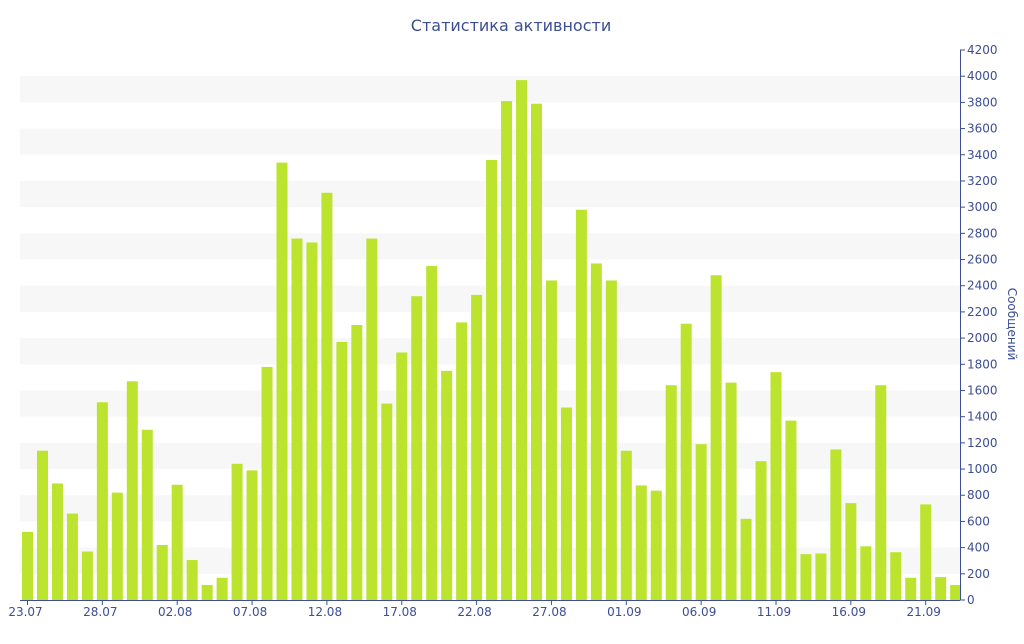 This screenshot has width=1024, height=644. Describe the element at coordinates (175, 612) in the screenshot. I see `x-tick-label: 02.08` at that location.